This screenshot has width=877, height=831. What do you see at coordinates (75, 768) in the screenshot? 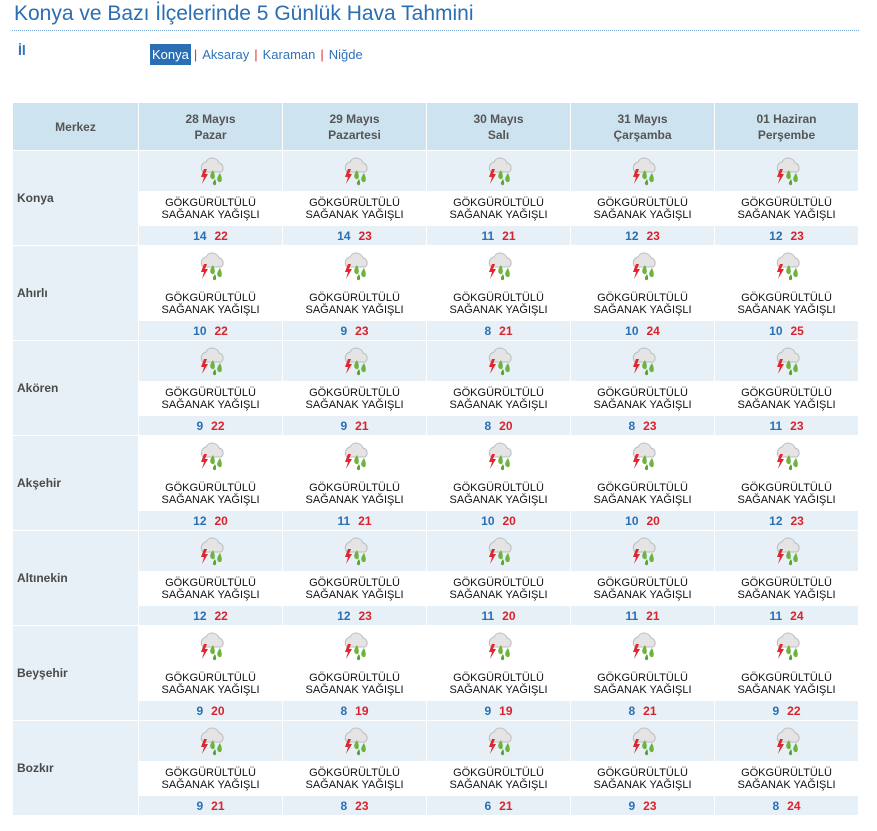
I see `location-name: Bozkır` at bounding box center [75, 768].